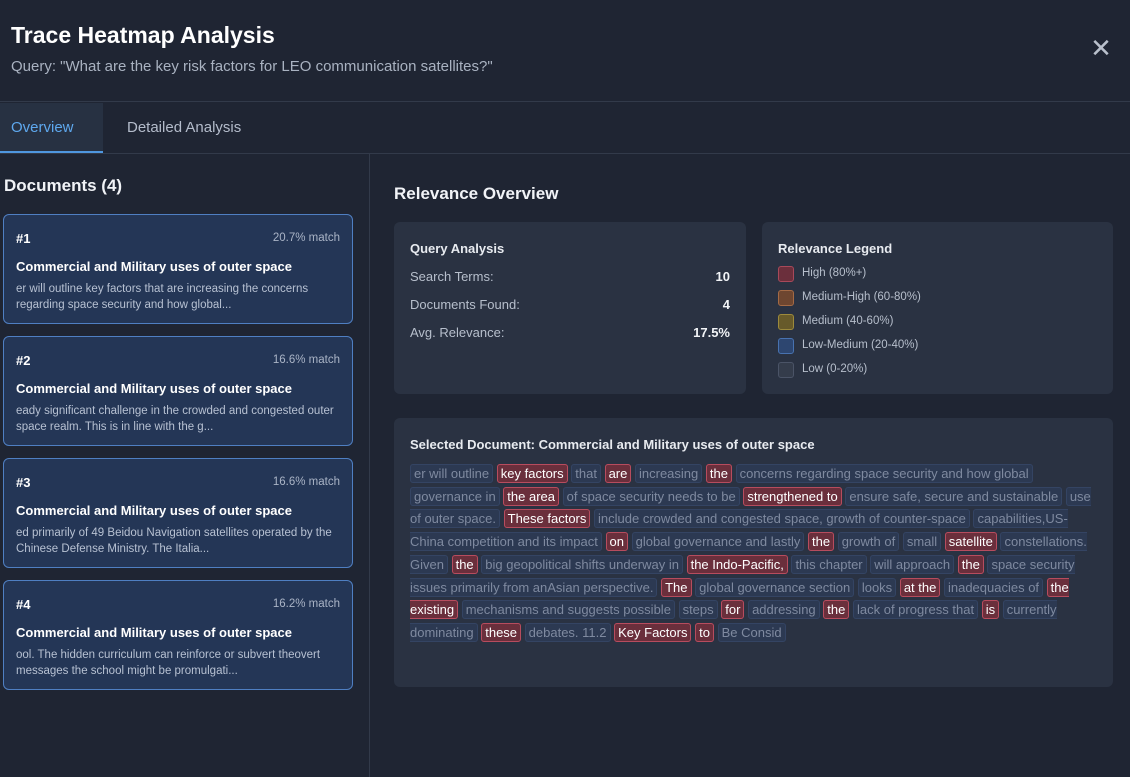 This screenshot has height=777, width=1130. I want to click on tab-detailed-analysis: Detailed Analysis, so click(184, 127).